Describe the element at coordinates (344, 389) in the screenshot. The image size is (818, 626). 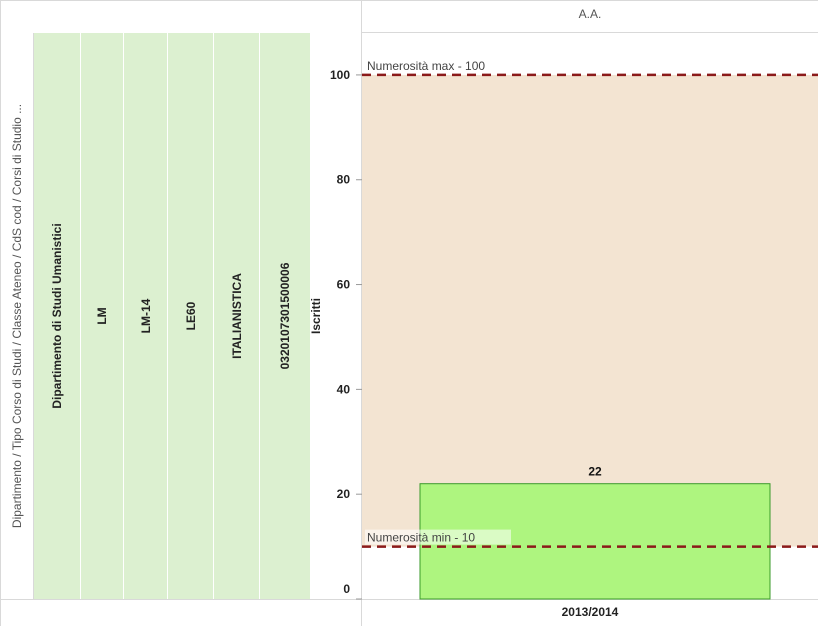
I see `y-tick-label: 40` at that location.